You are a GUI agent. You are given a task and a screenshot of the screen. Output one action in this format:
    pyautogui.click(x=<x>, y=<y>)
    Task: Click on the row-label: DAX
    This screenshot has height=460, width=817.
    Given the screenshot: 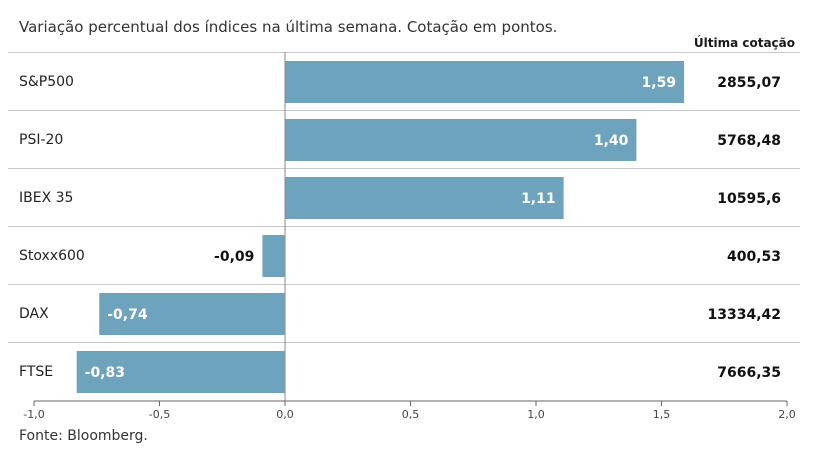 What is the action you would take?
    pyautogui.click(x=34, y=314)
    